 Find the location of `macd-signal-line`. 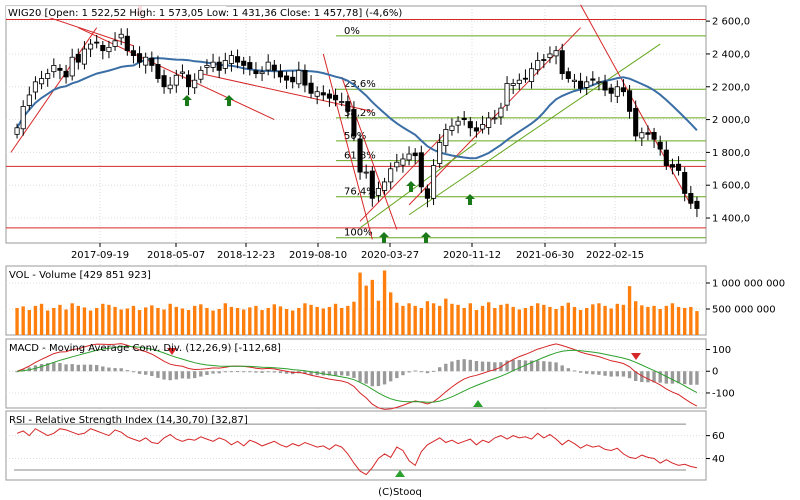

macd-signal-line is located at coordinates (357, 374).